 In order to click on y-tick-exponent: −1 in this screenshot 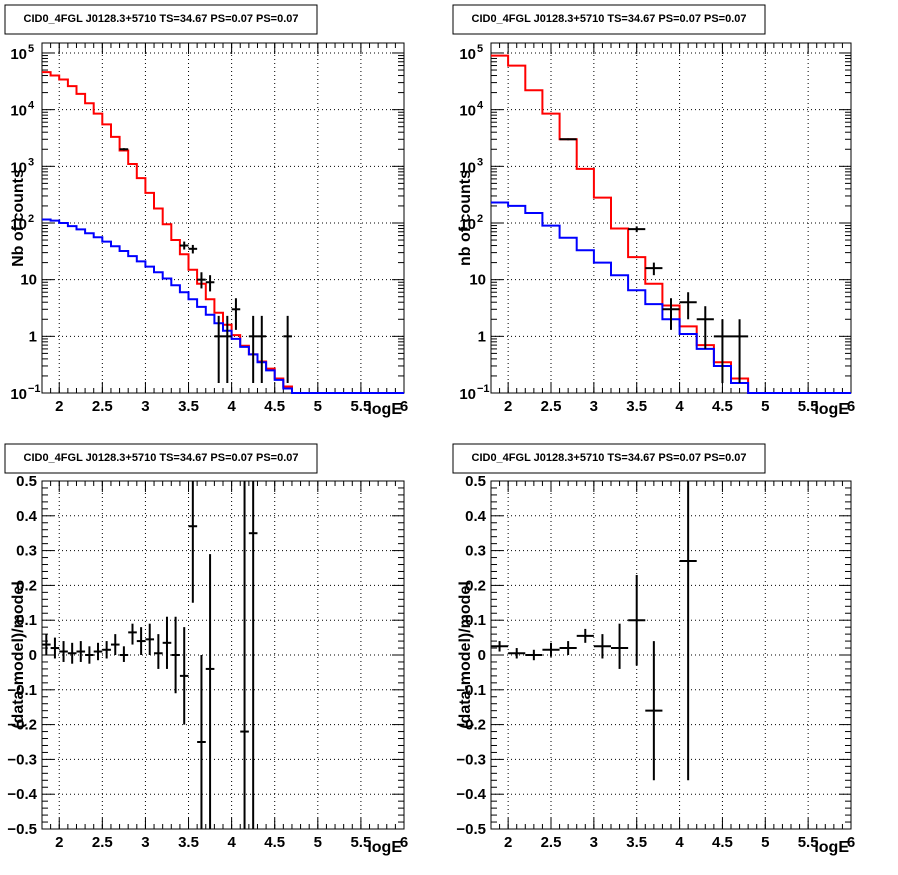, I will do `click(483, 389)`.